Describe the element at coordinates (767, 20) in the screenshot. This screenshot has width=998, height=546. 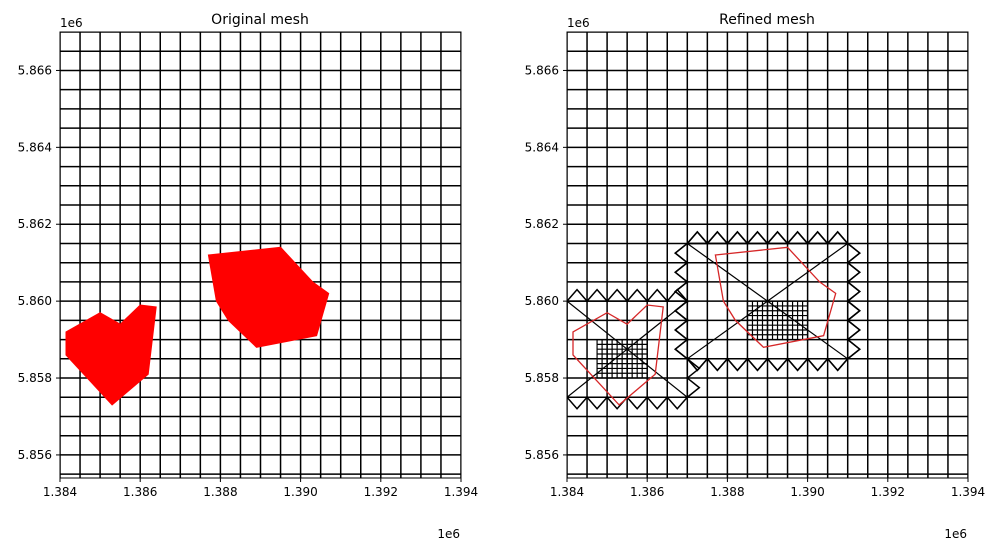
I see `chart-title: Refined mesh` at that location.